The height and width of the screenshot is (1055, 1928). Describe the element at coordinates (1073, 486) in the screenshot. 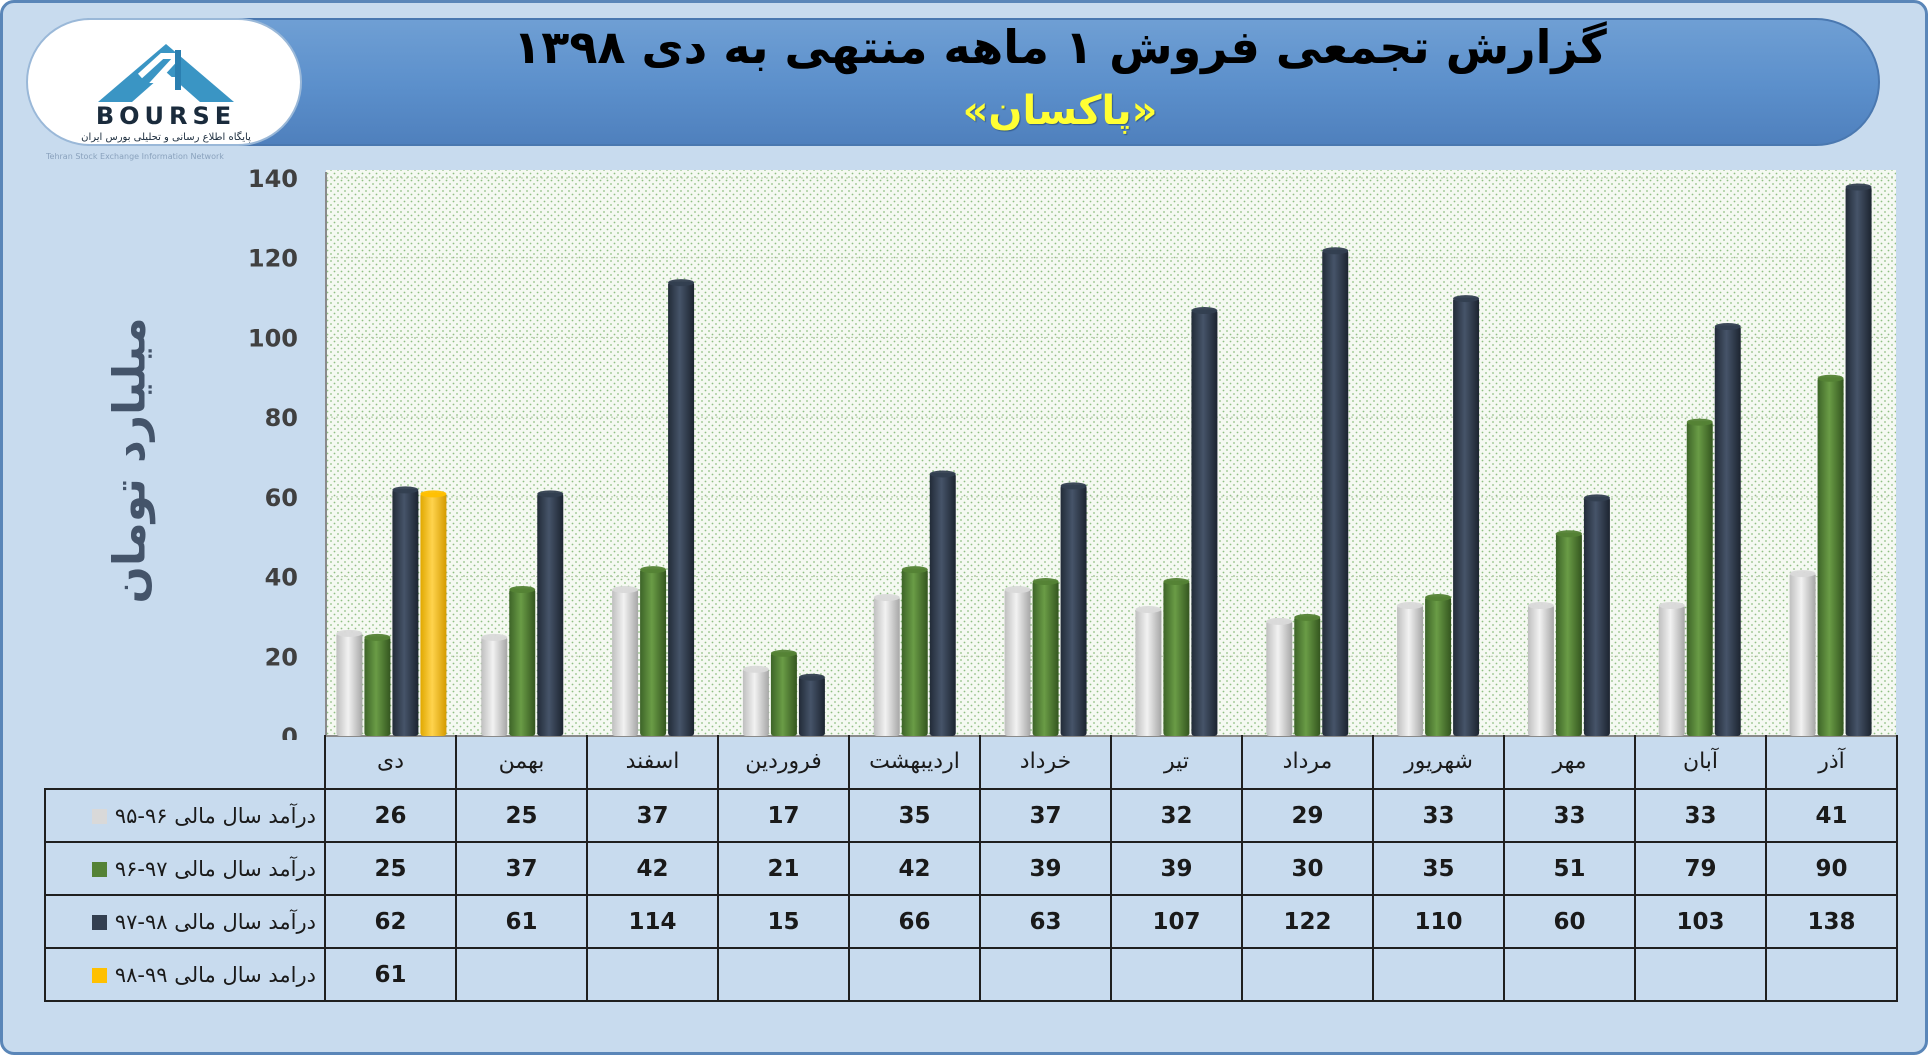

I see `bar-s2-5-cap` at that location.